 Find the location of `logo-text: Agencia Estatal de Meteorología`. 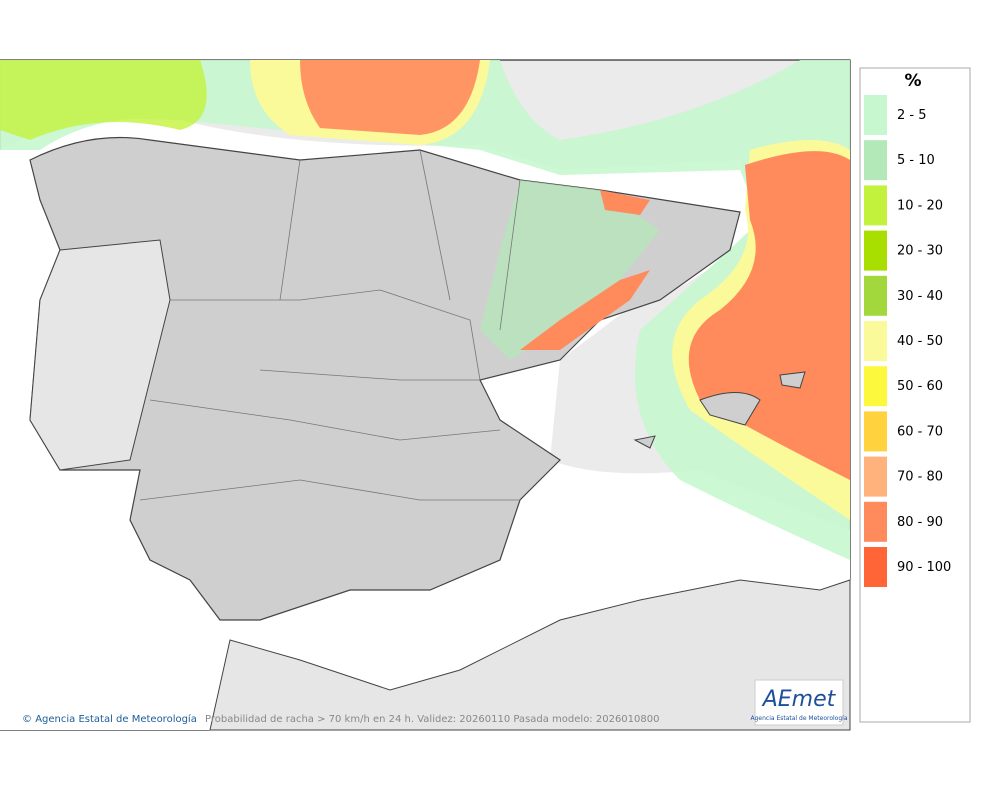

logo-text: Agencia Estatal de Meteorología is located at coordinates (799, 718).